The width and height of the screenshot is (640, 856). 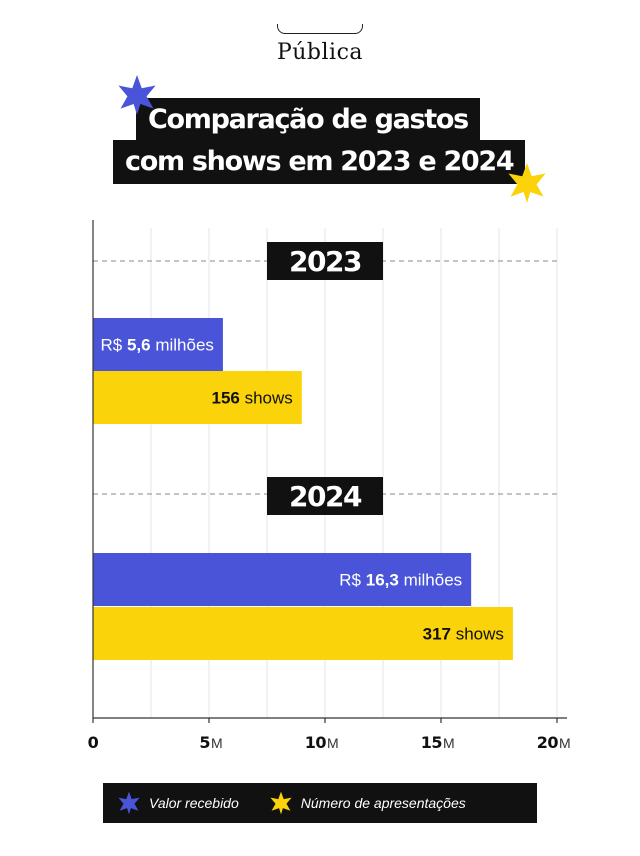 What do you see at coordinates (316, 742) in the screenshot?
I see `x-tick-label: 10` at bounding box center [316, 742].